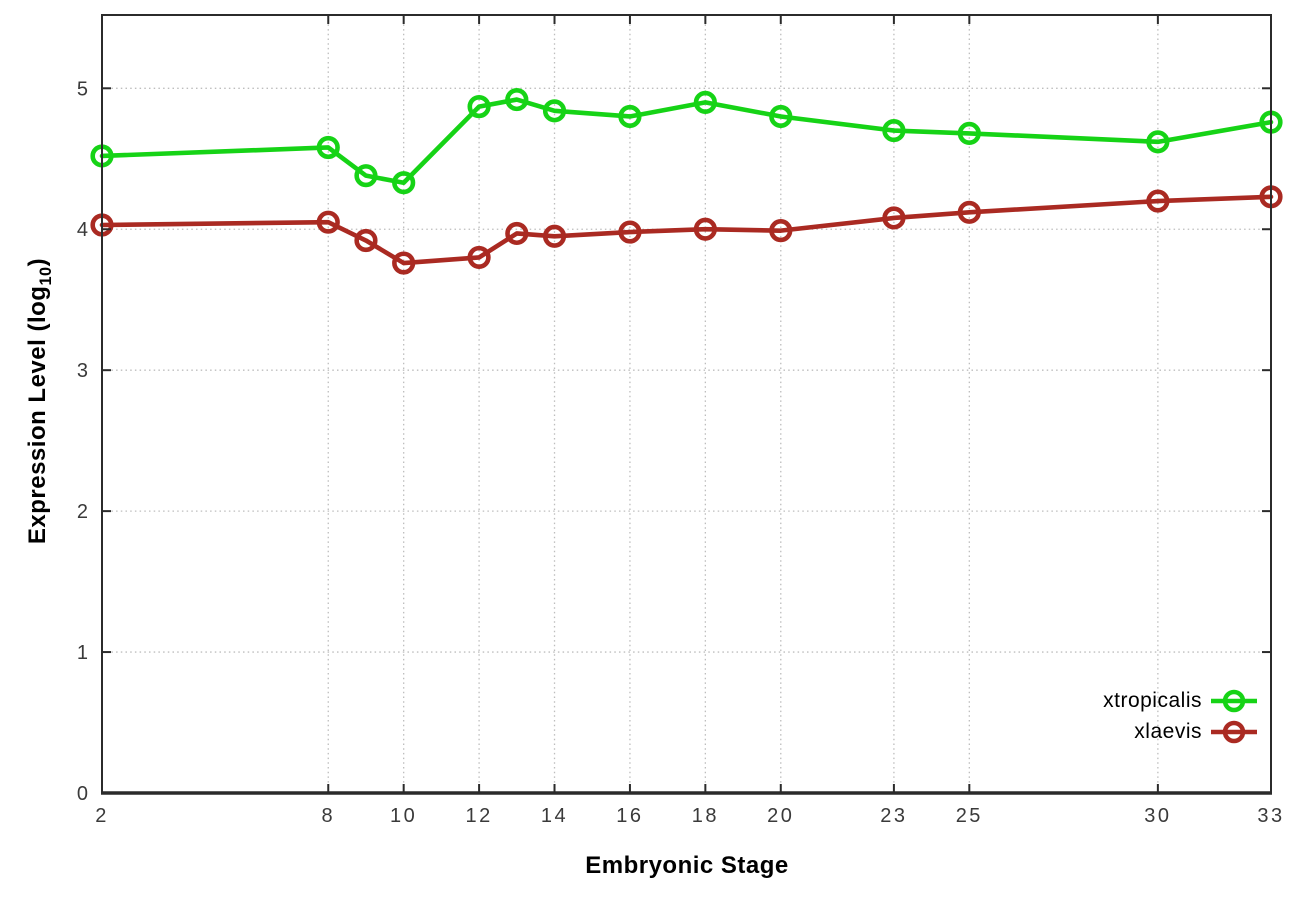 Image resolution: width=1296 pixels, height=907 pixels. I want to click on x-tick-label: 14, so click(554, 816).